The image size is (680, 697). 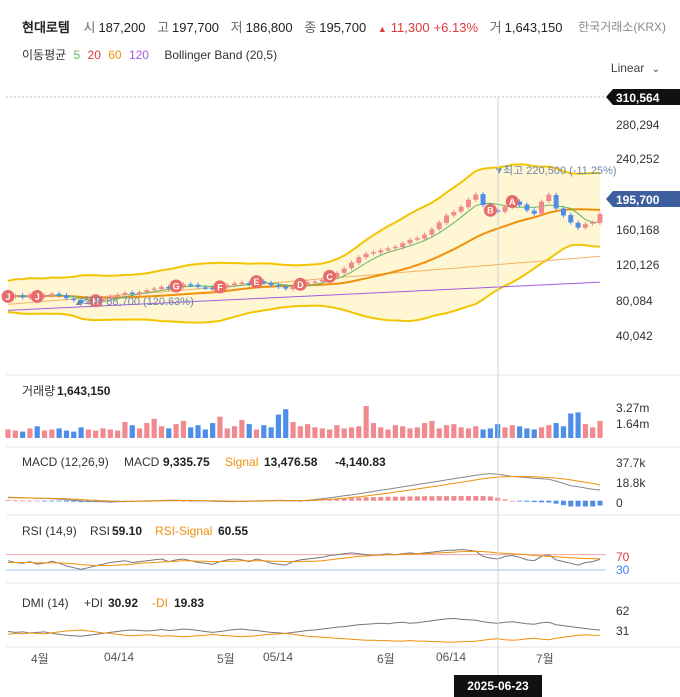 What do you see at coordinates (44, 55) in the screenshot?
I see `ma-label: 이동평균` at bounding box center [44, 55].